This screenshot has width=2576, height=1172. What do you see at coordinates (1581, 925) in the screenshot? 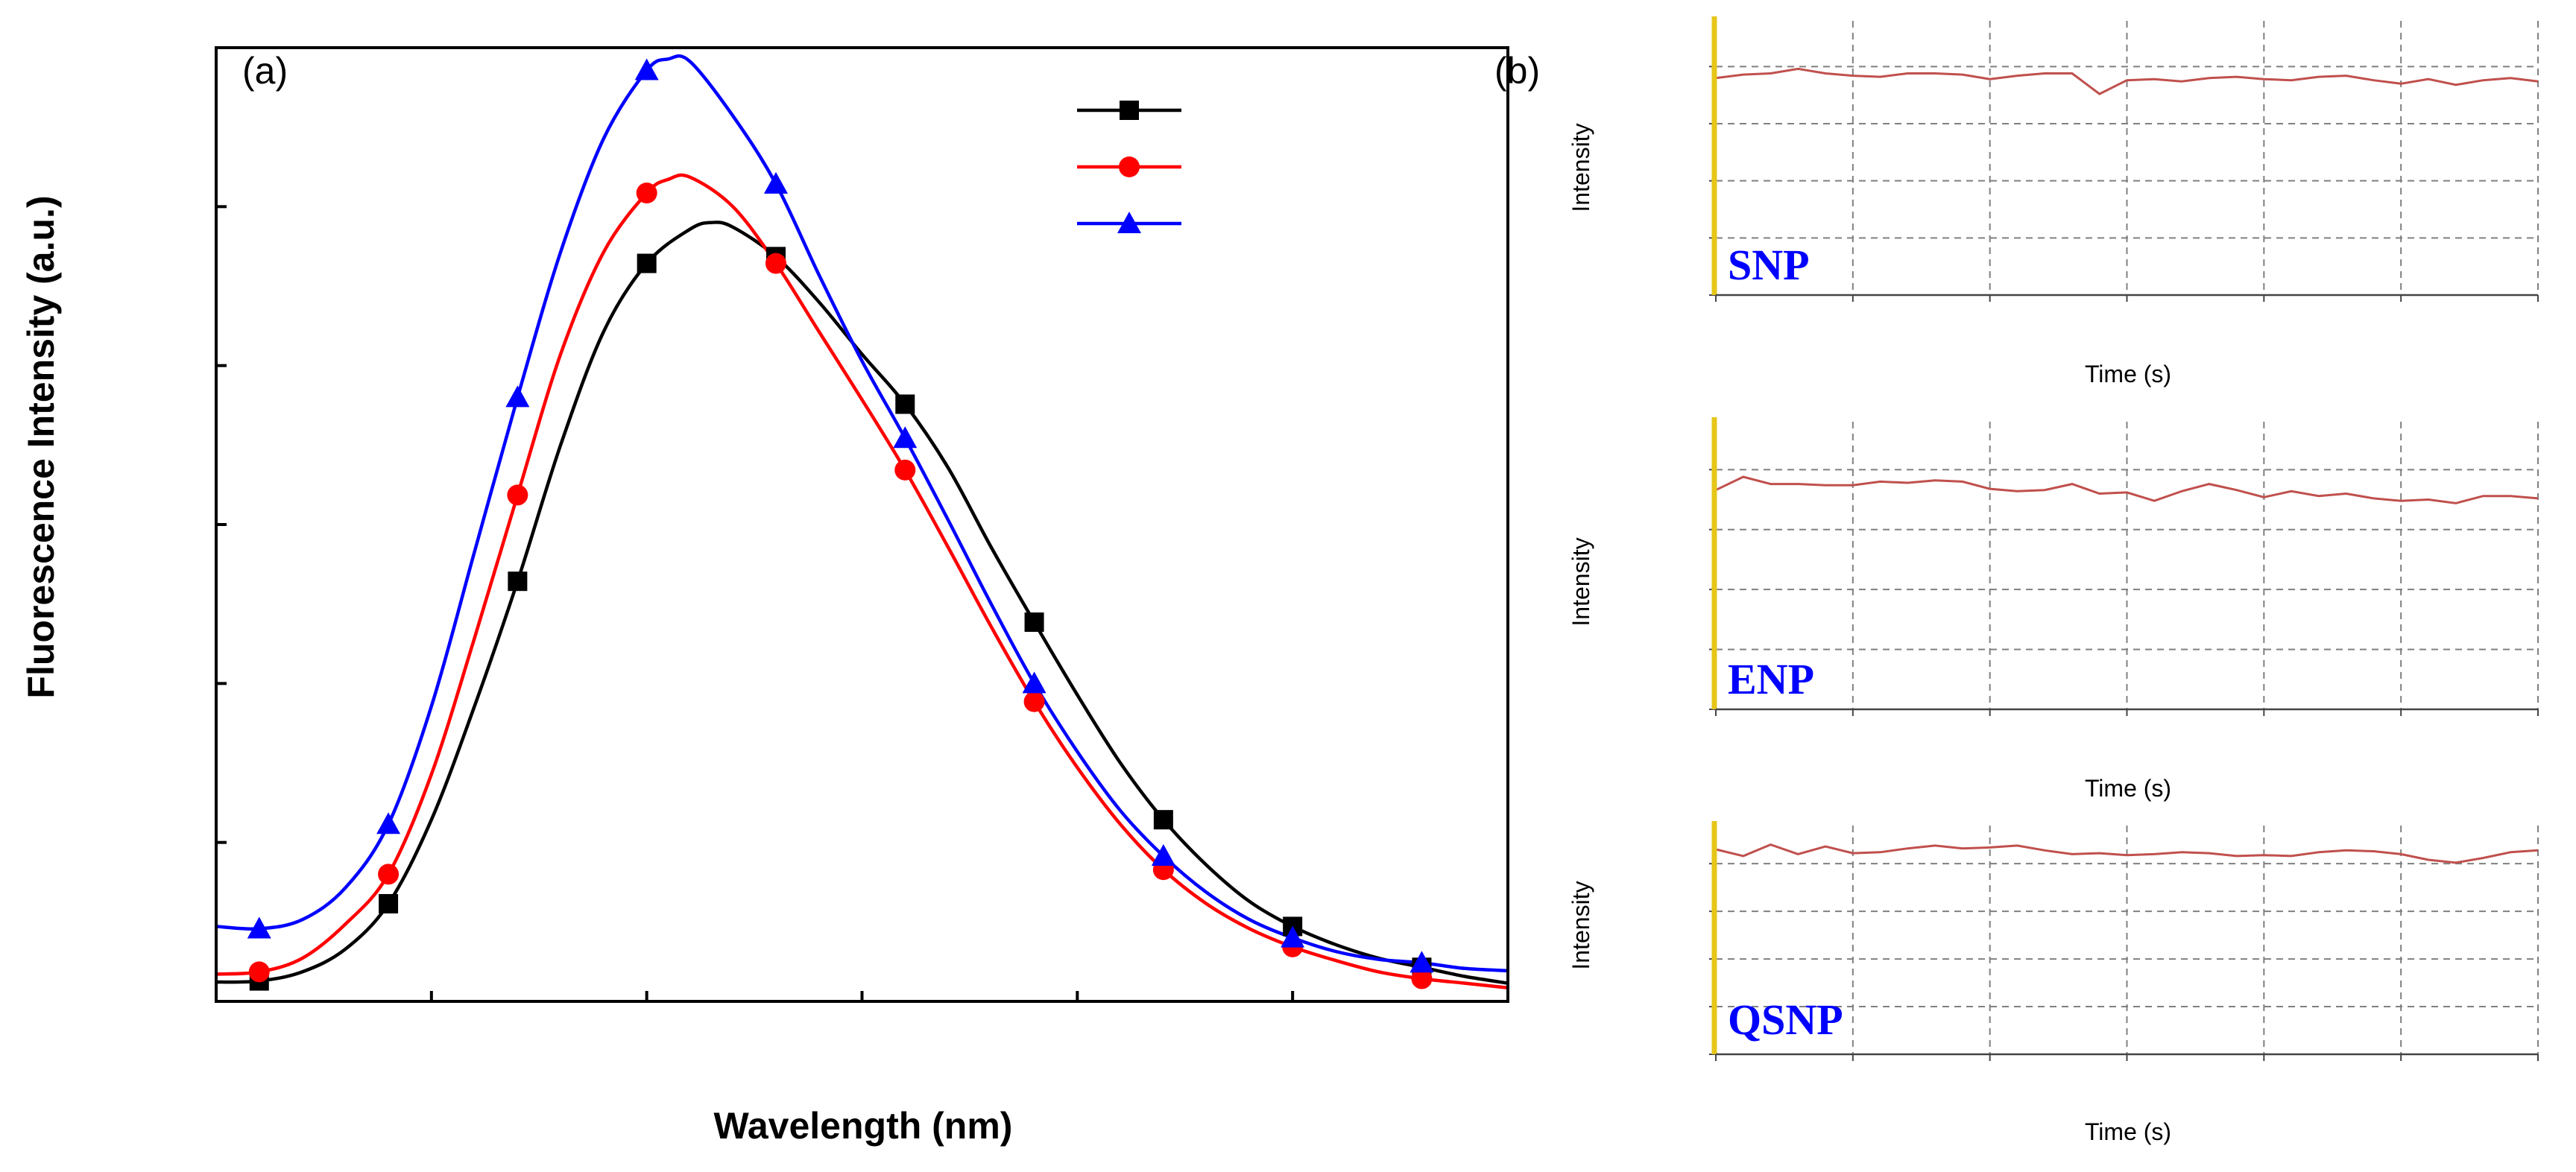
I see `inset-qsnp-y-axis-title: Intensity` at bounding box center [1581, 925].